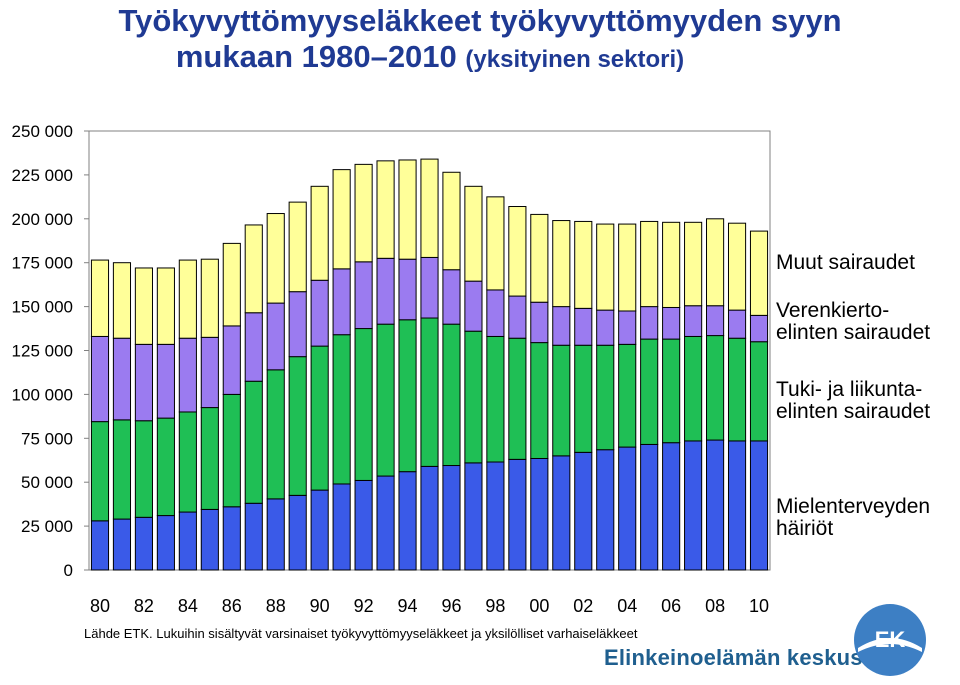  What do you see at coordinates (853, 400) in the screenshot?
I see `legend-musculo: Tuki- ja liikunta- elinten sairaudet` at bounding box center [853, 400].